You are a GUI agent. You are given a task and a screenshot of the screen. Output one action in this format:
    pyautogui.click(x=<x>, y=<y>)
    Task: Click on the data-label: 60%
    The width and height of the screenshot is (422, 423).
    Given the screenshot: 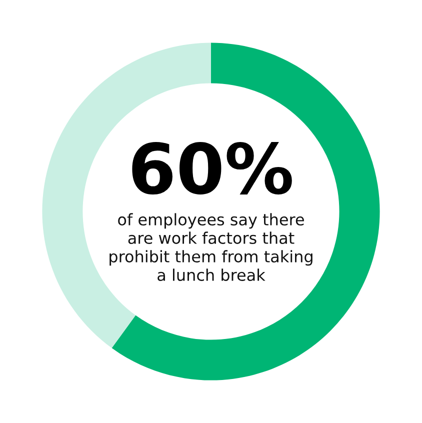 What is the action you would take?
    pyautogui.click(x=212, y=168)
    